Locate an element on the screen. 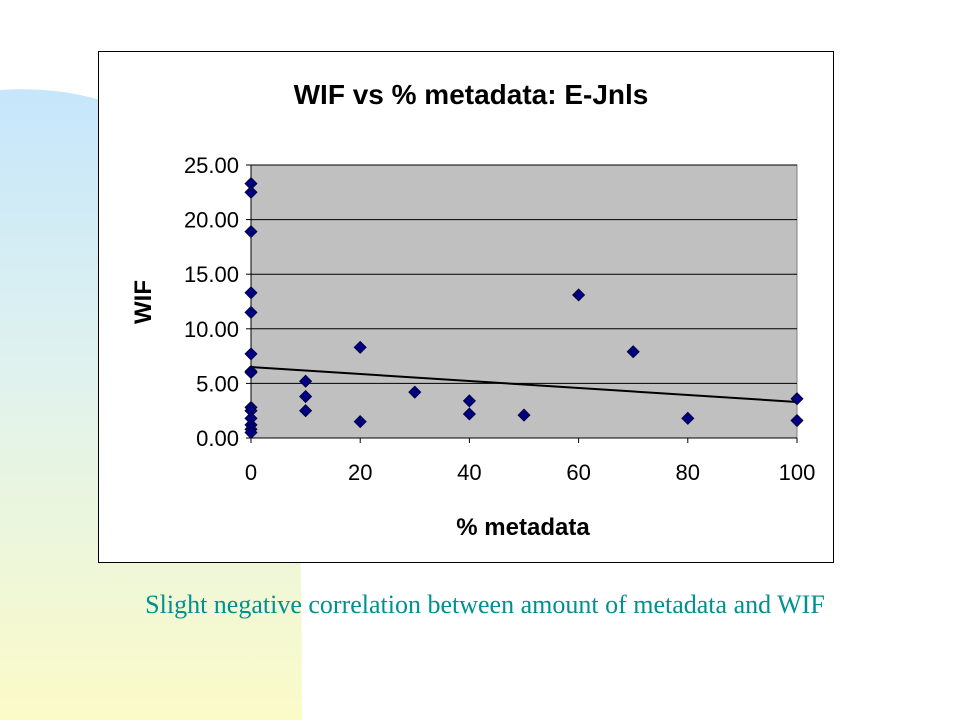 This screenshot has width=960, height=720. y-tick-label: 15.00 is located at coordinates (211, 274).